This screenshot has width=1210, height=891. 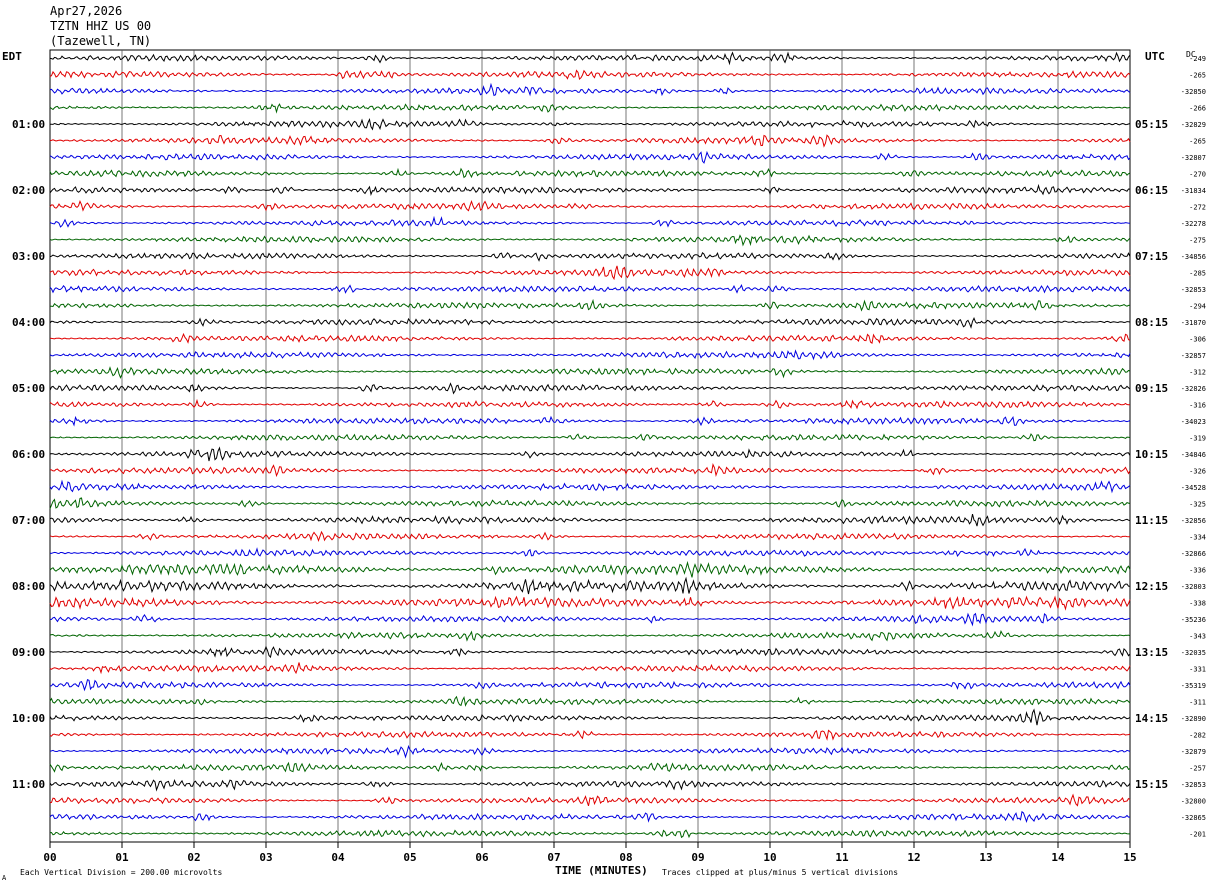 I want to click on header-date: Apr27,2026, so click(x=86, y=11).